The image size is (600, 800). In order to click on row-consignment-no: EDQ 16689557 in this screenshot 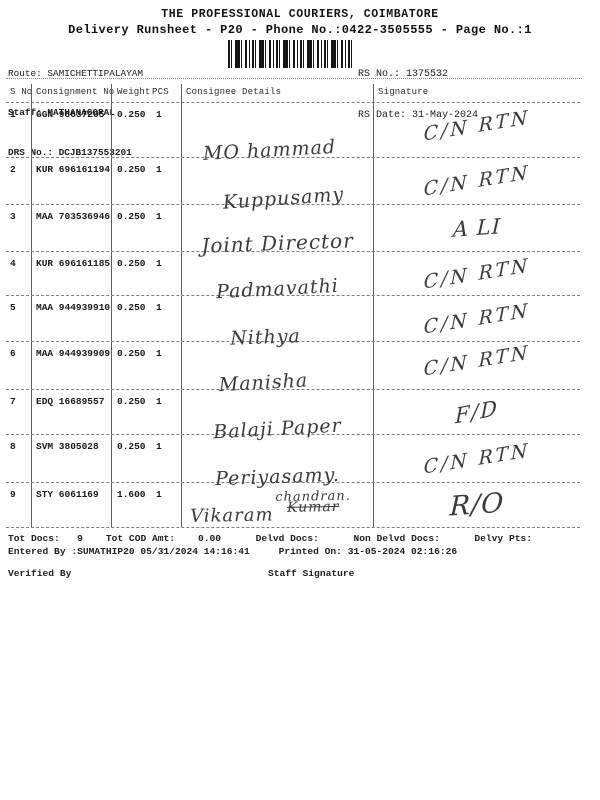, I will do `click(71, 412)`.